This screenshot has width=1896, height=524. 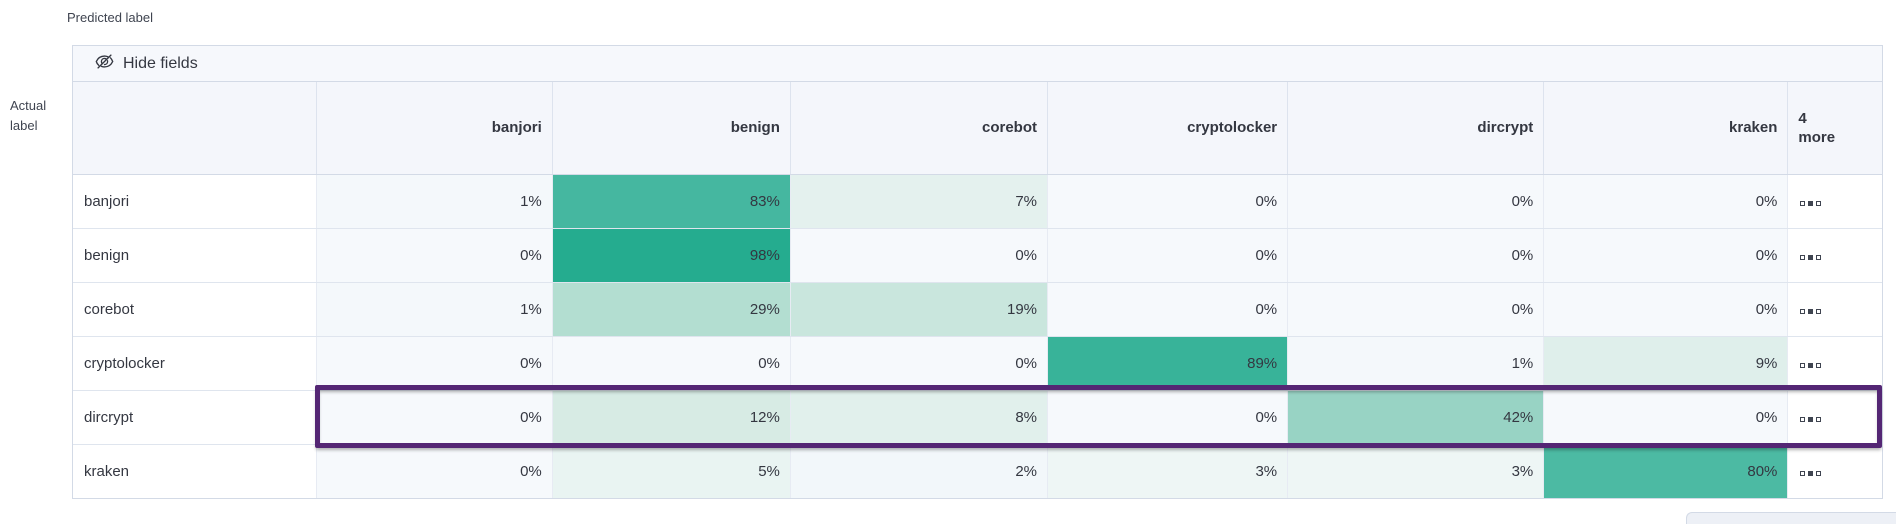 I want to click on matrix-cell: 80%, so click(x=1666, y=471).